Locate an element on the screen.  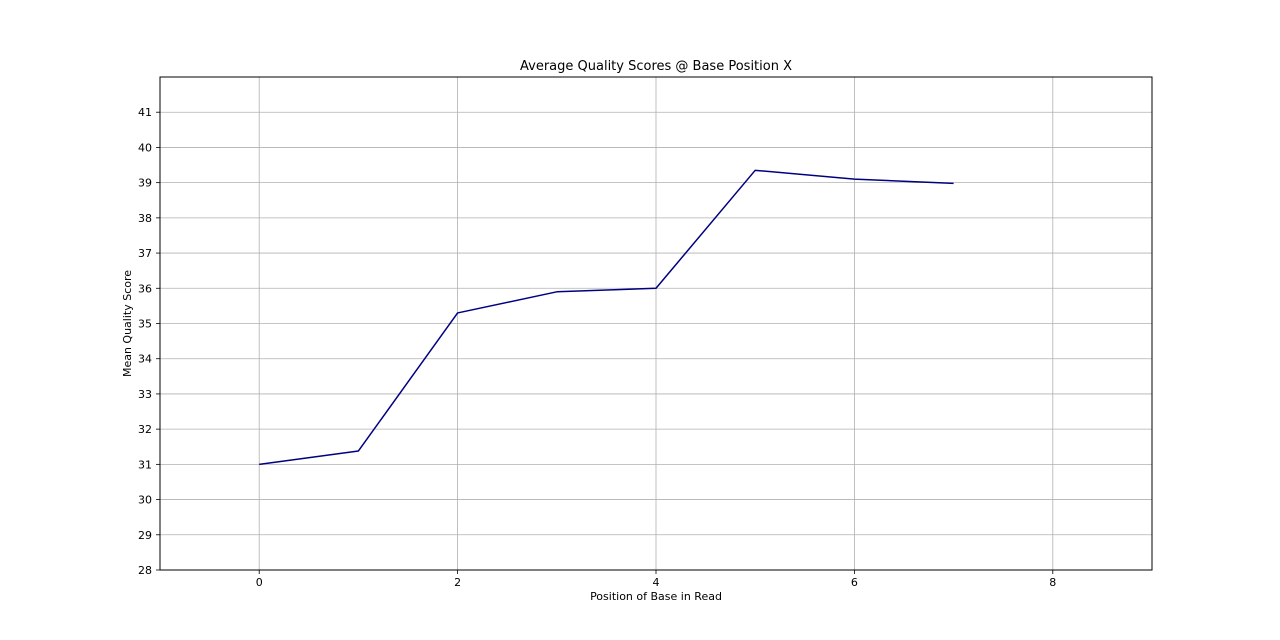
y-tick-label: 34 is located at coordinates (145, 359).